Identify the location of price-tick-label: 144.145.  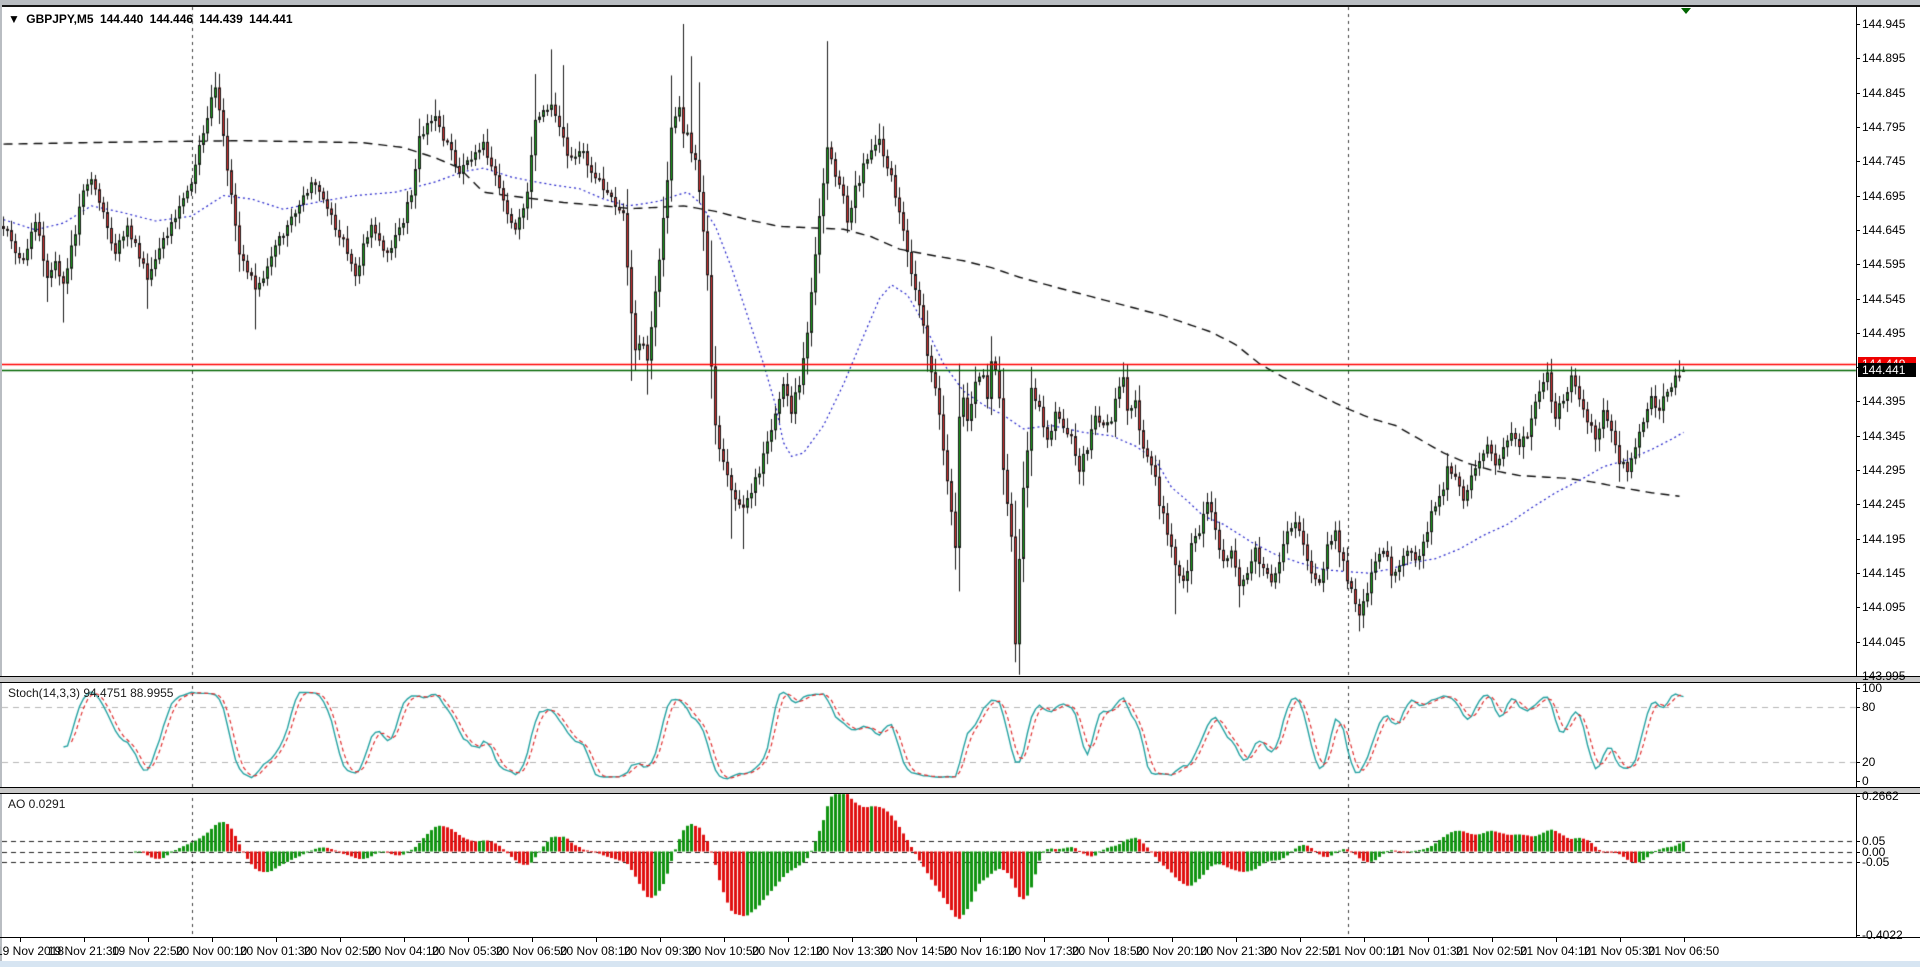
(1880, 573).